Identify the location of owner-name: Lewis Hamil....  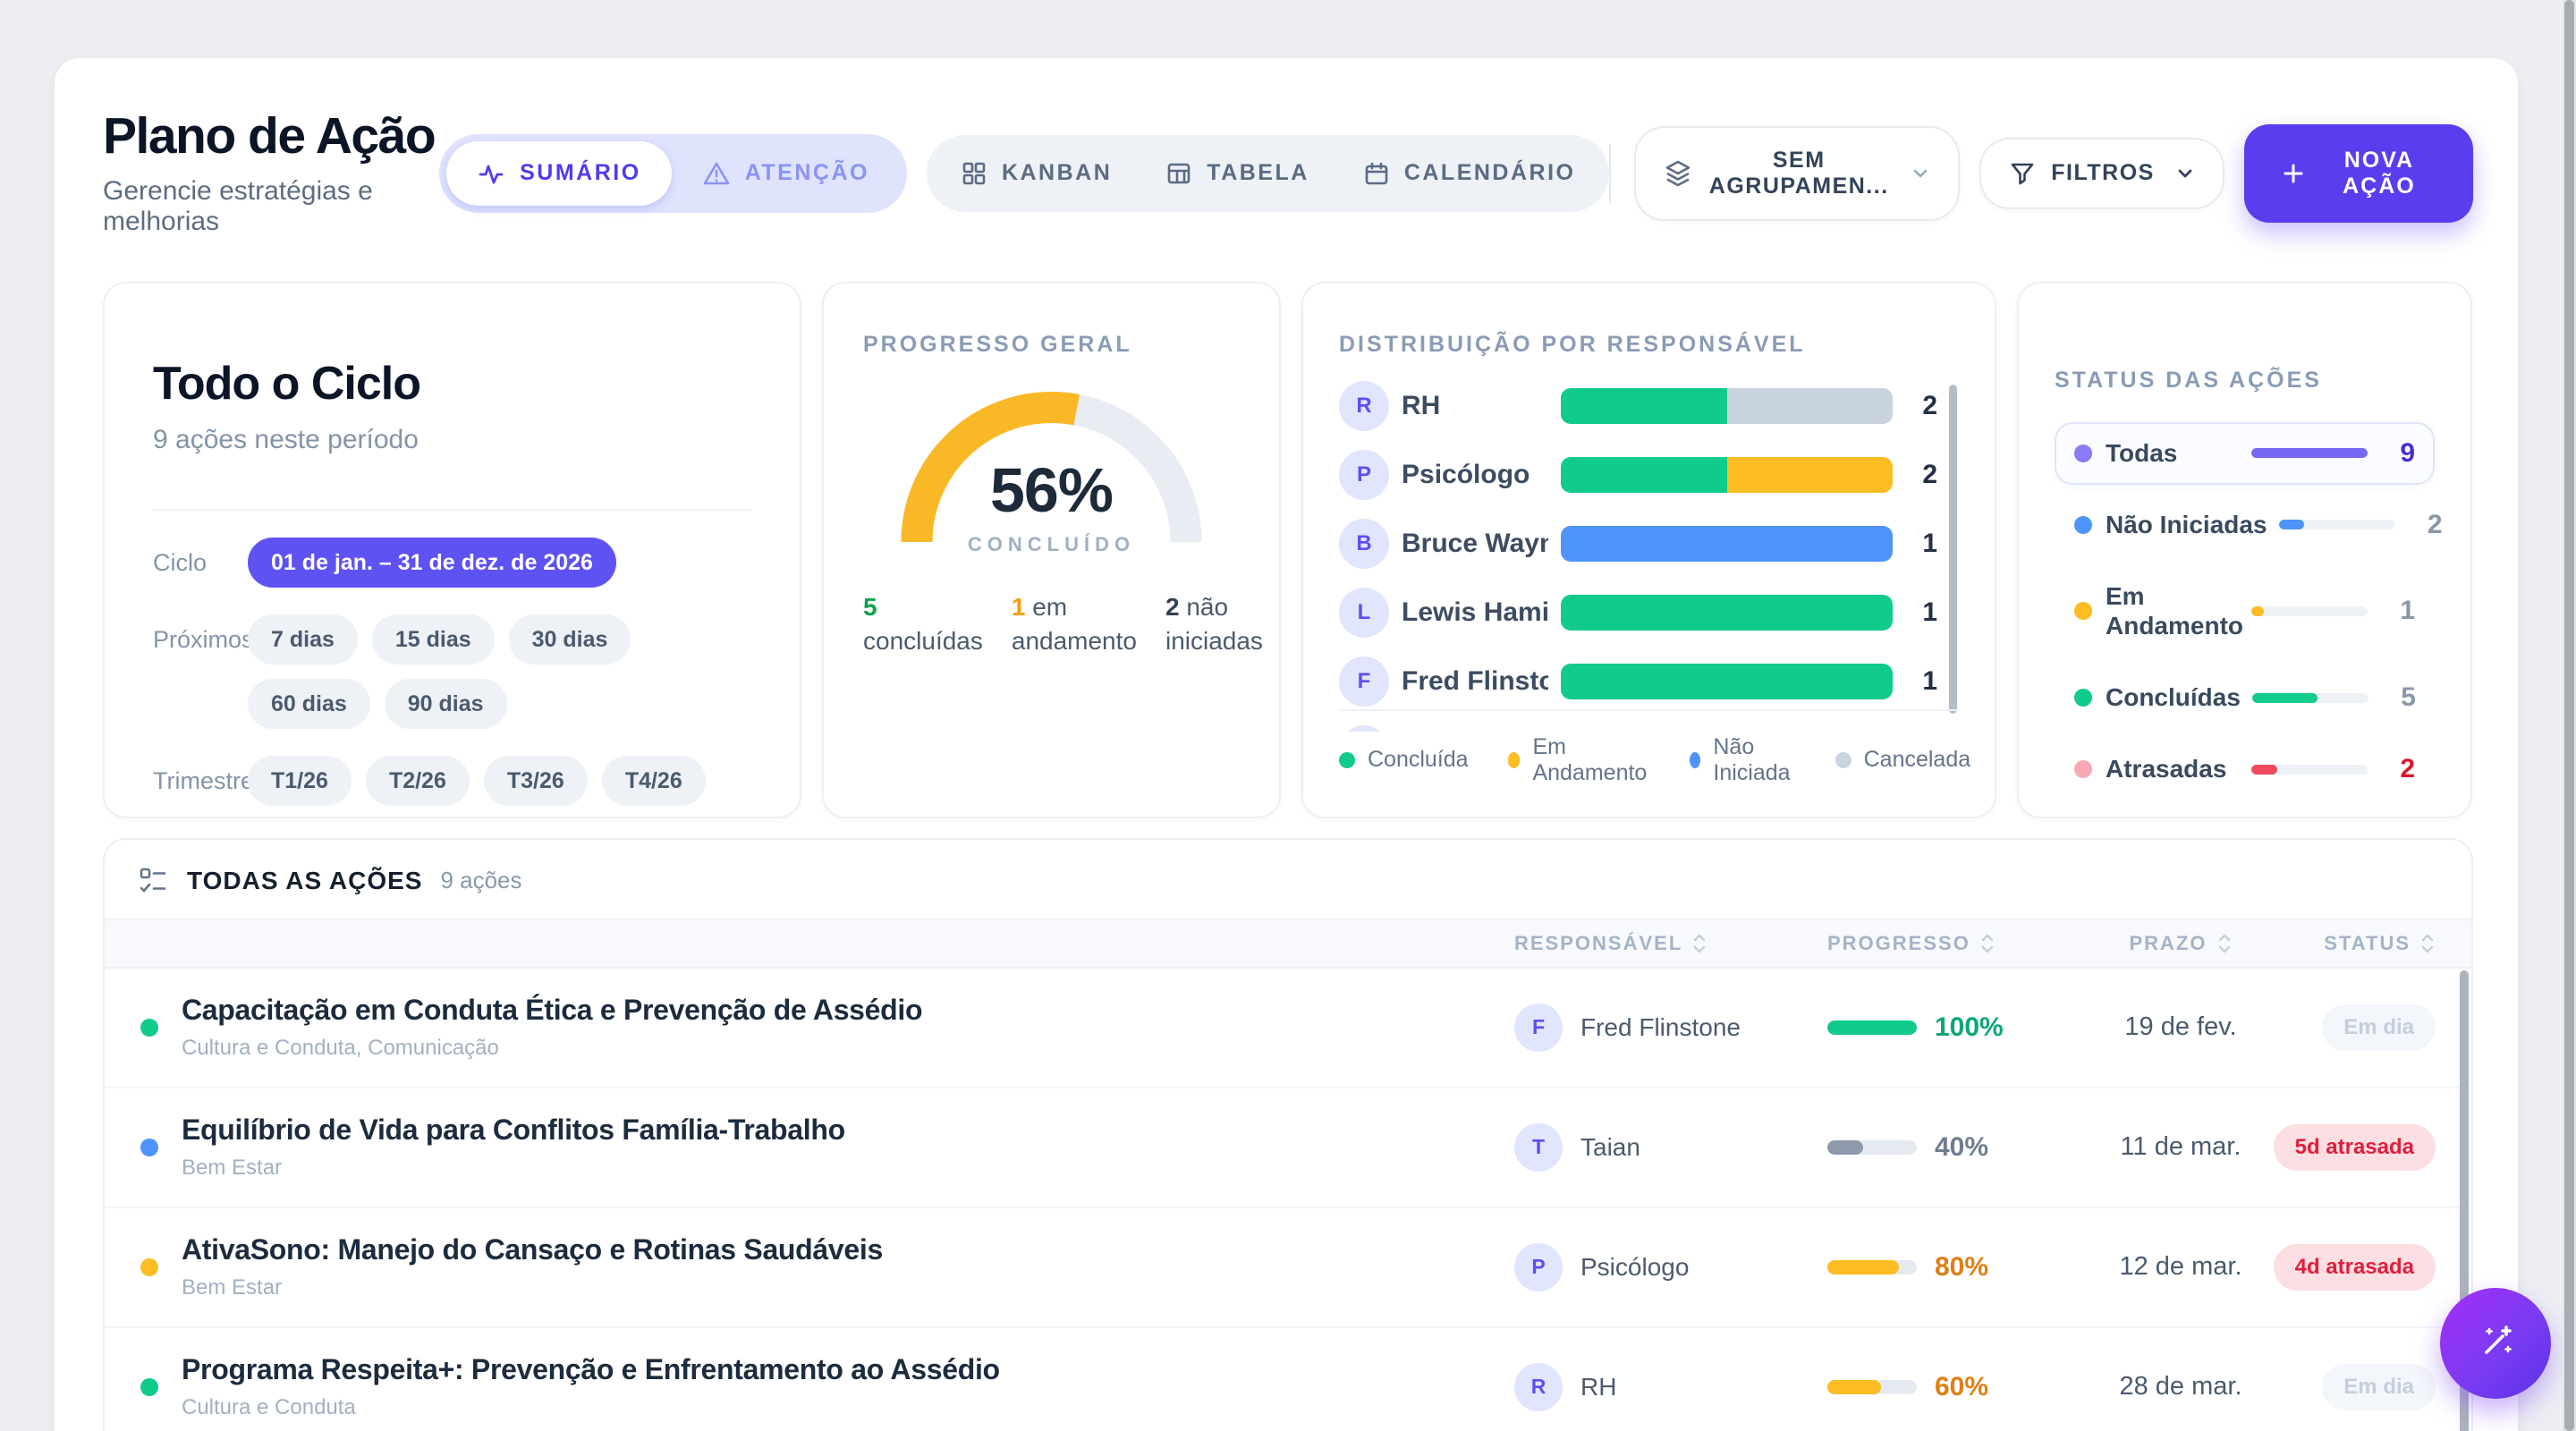
(1475, 612).